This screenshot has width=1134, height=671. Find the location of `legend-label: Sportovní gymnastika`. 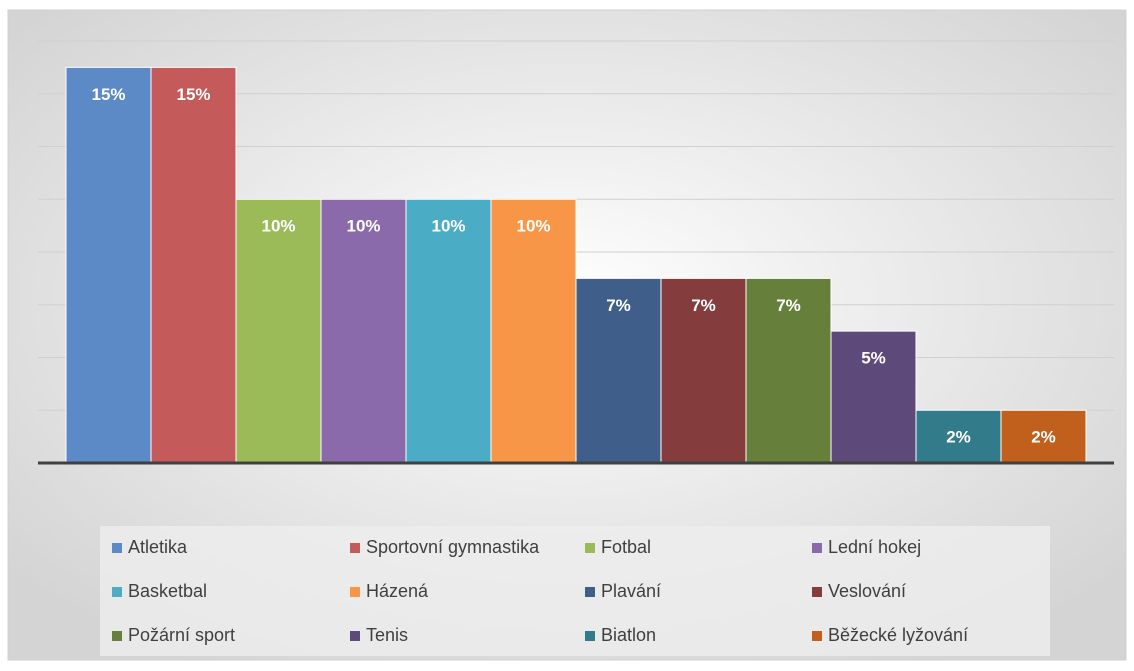

legend-label: Sportovní gymnastika is located at coordinates (453, 547).